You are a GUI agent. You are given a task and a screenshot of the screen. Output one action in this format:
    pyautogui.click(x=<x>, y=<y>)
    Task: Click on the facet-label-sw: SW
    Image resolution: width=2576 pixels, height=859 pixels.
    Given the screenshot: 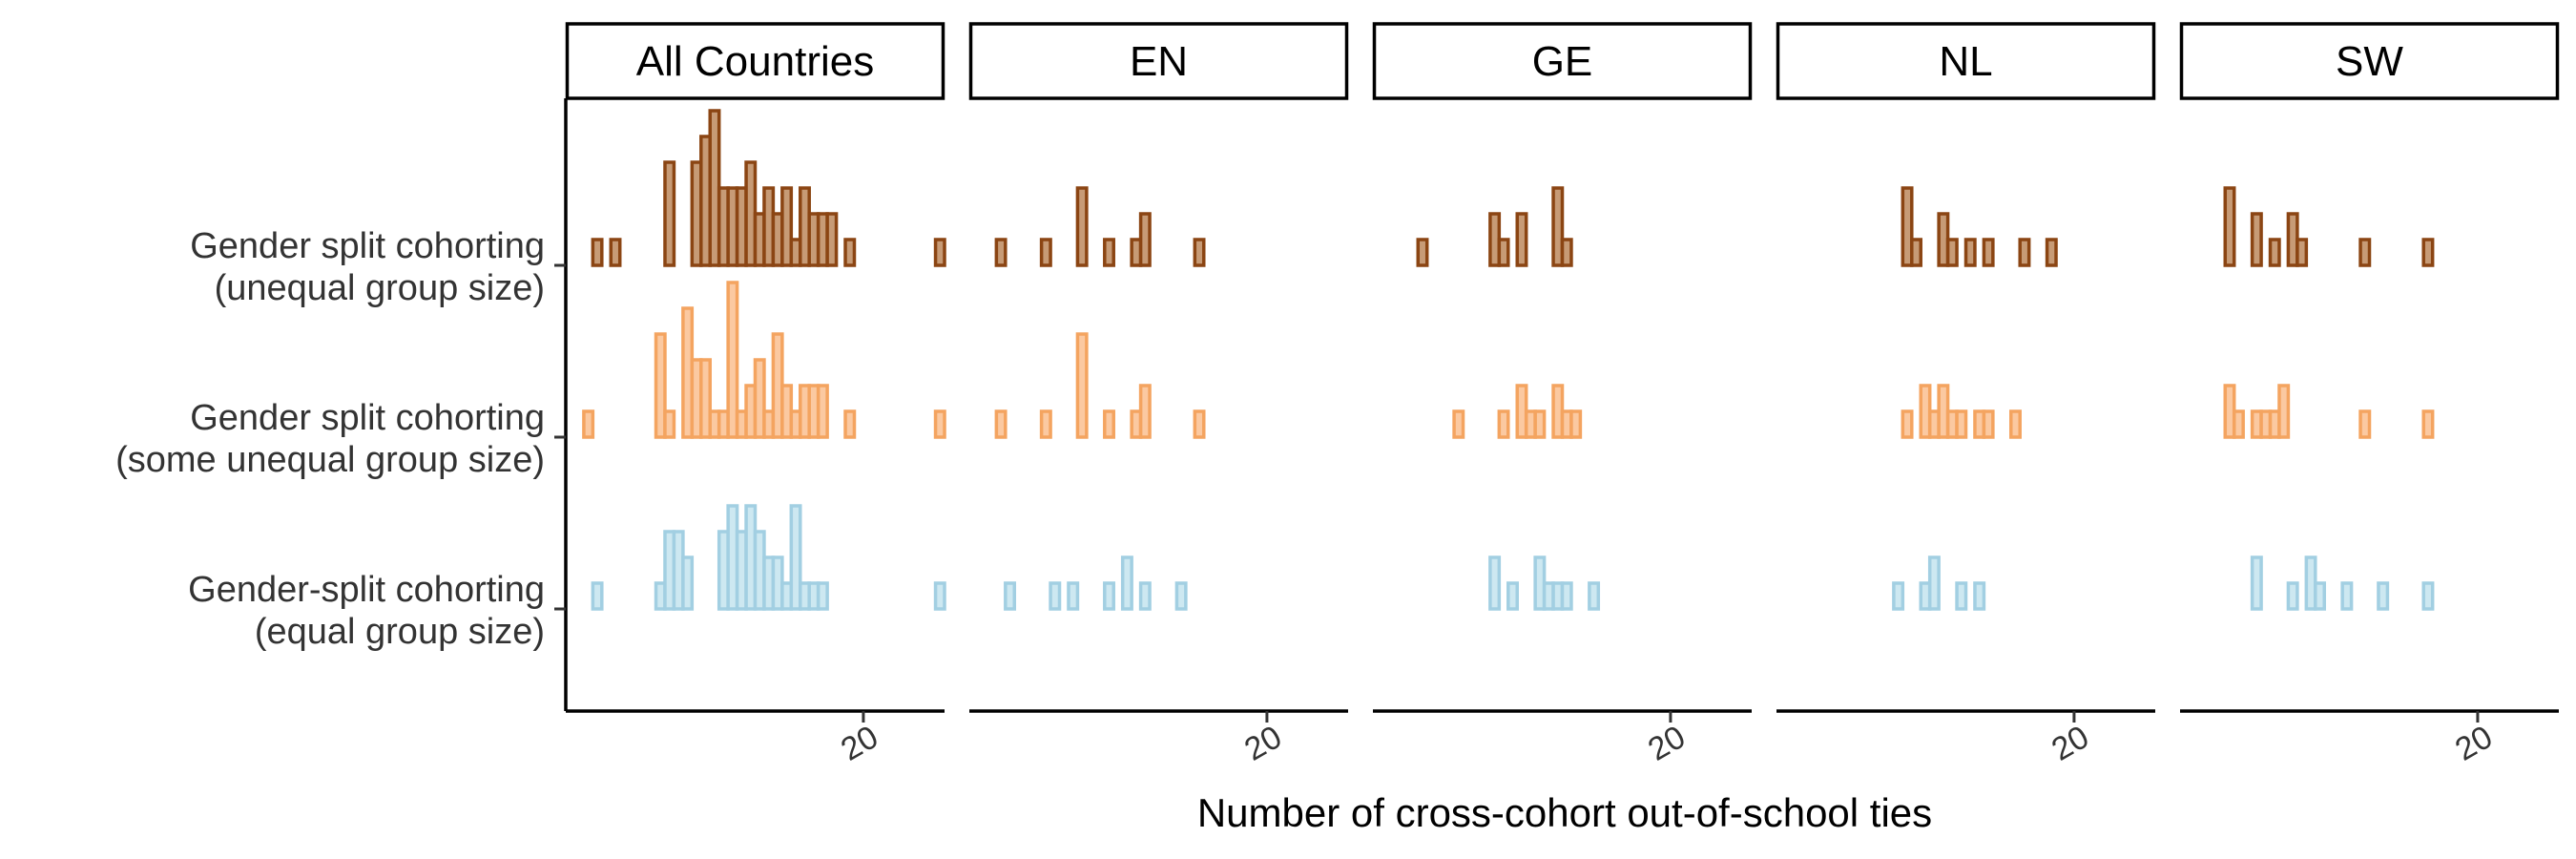 What is the action you would take?
    pyautogui.click(x=2369, y=61)
    